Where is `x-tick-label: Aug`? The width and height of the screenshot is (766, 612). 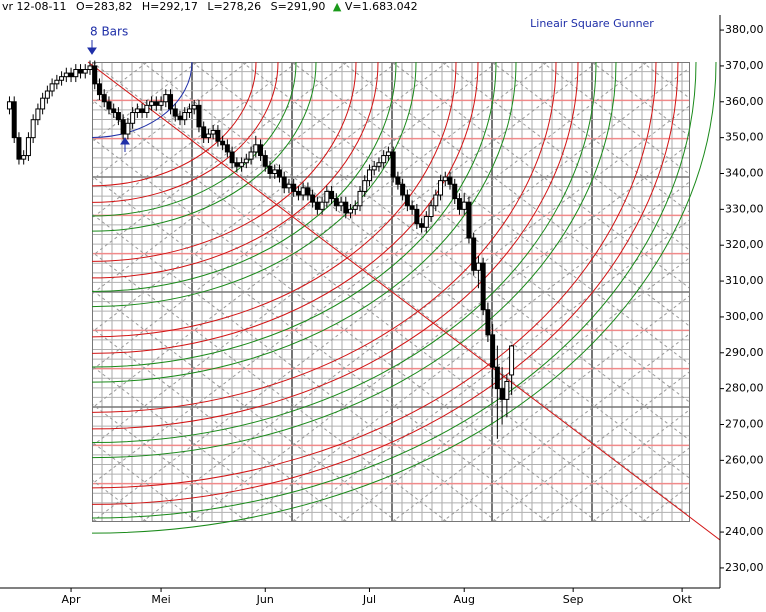
x-tick-label: Aug is located at coordinates (463, 599).